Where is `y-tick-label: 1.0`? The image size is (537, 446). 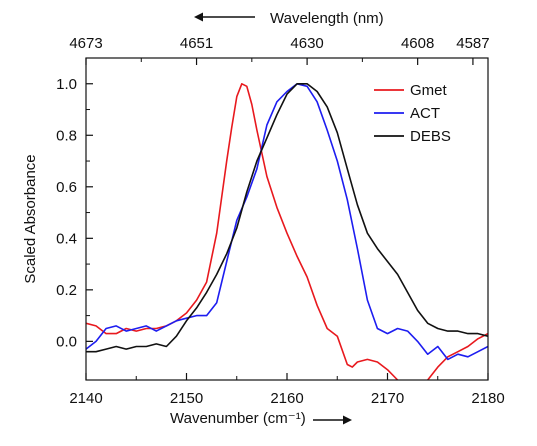 y-tick-label: 1.0 is located at coordinates (66, 84).